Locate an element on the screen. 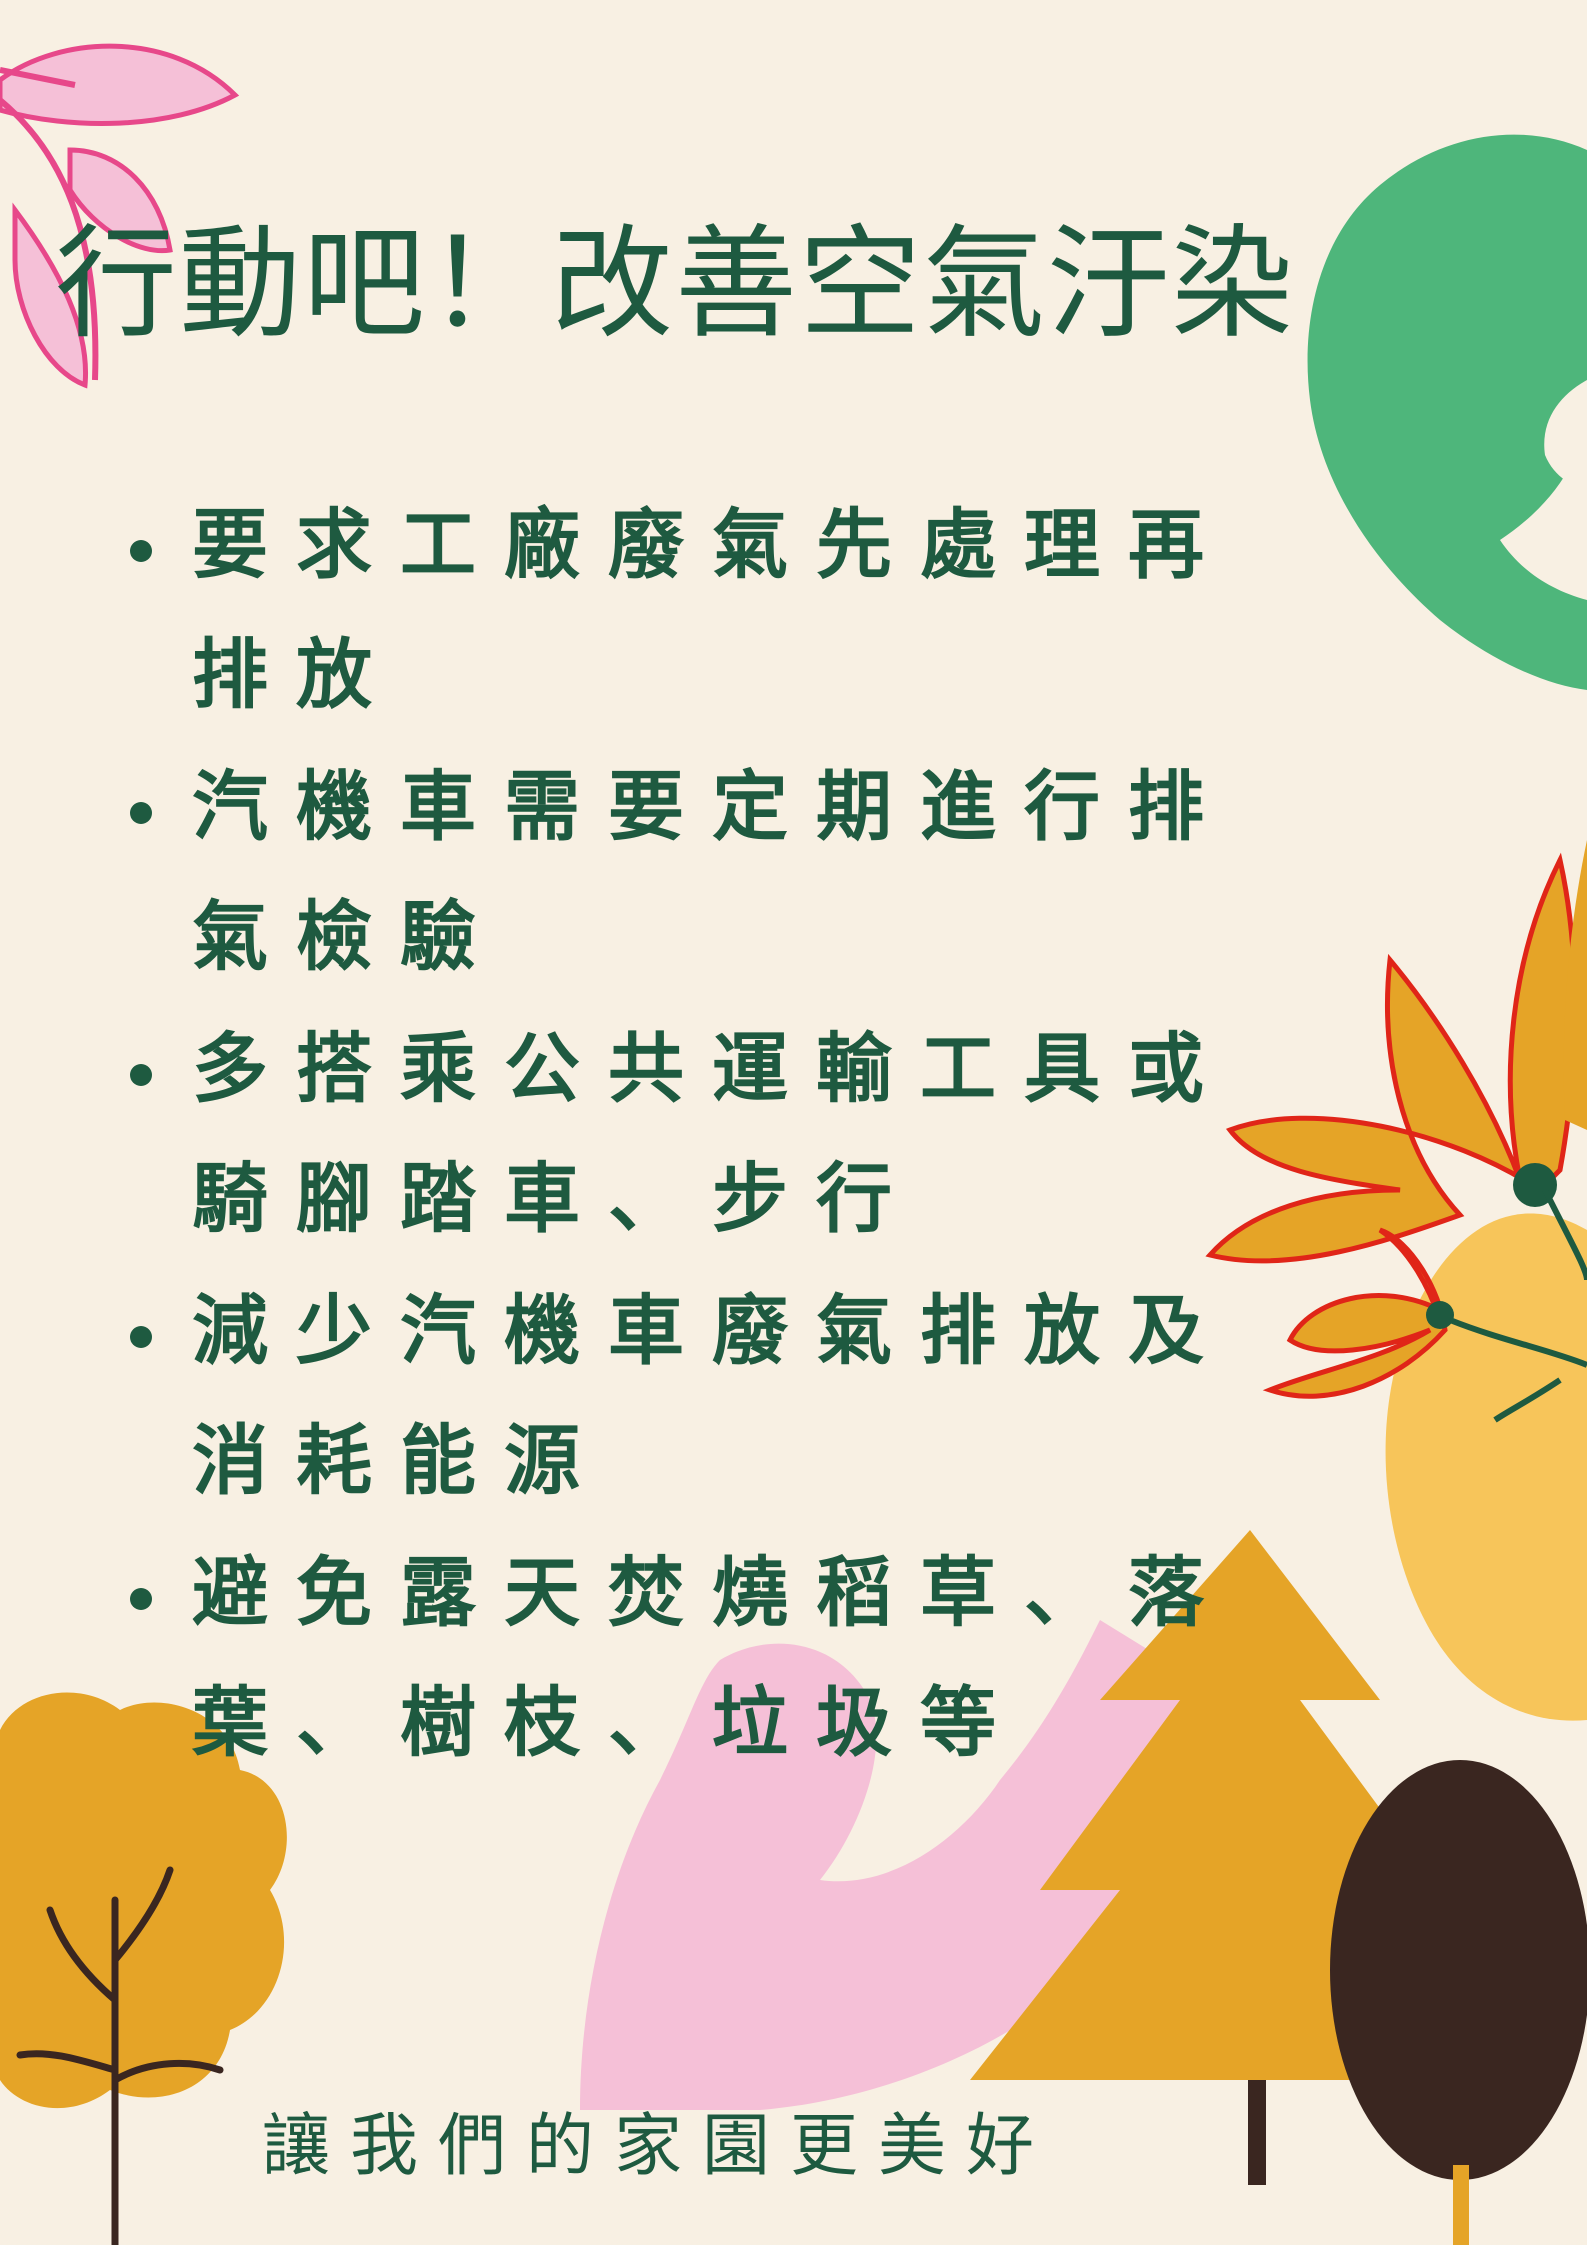  list-item: 多搭乘公共運輸工具或騎腳踏車、步行 is located at coordinates (680, 1134).